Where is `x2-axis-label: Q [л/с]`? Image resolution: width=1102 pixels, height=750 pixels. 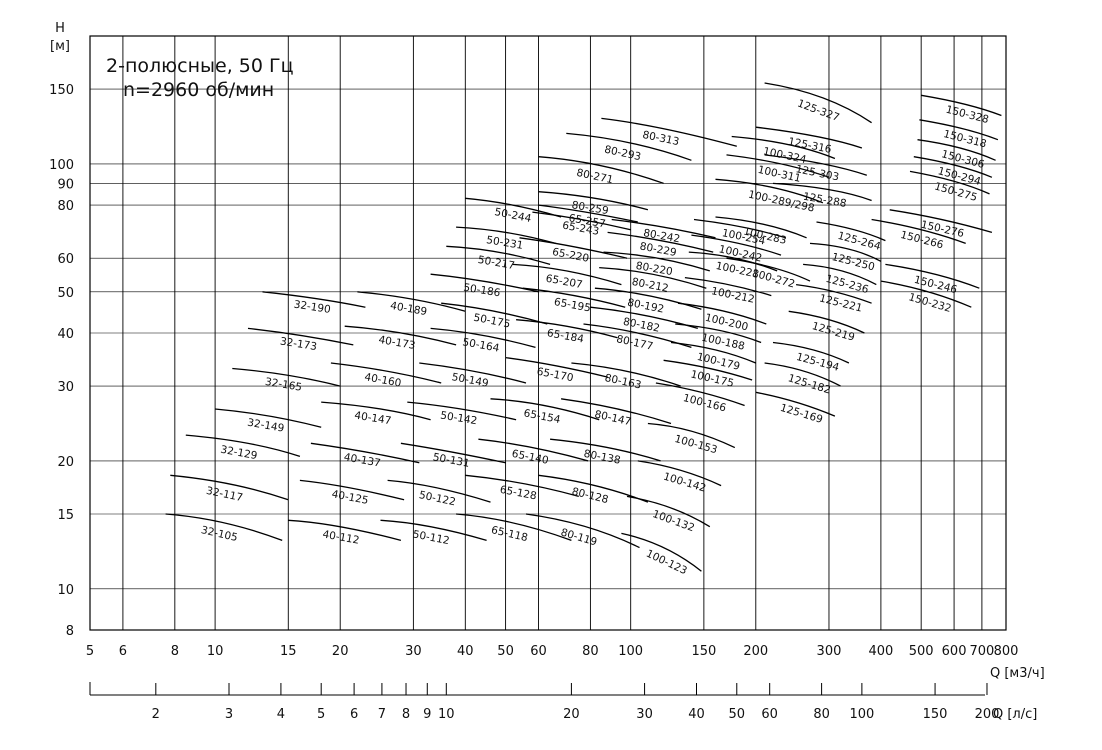 x2-axis-label: Q [л/с] is located at coordinates (1015, 714).